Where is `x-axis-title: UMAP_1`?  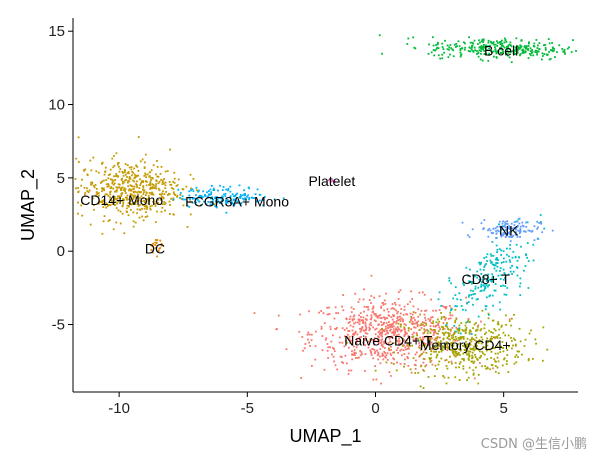 x-axis-title: UMAP_1 is located at coordinates (325, 436).